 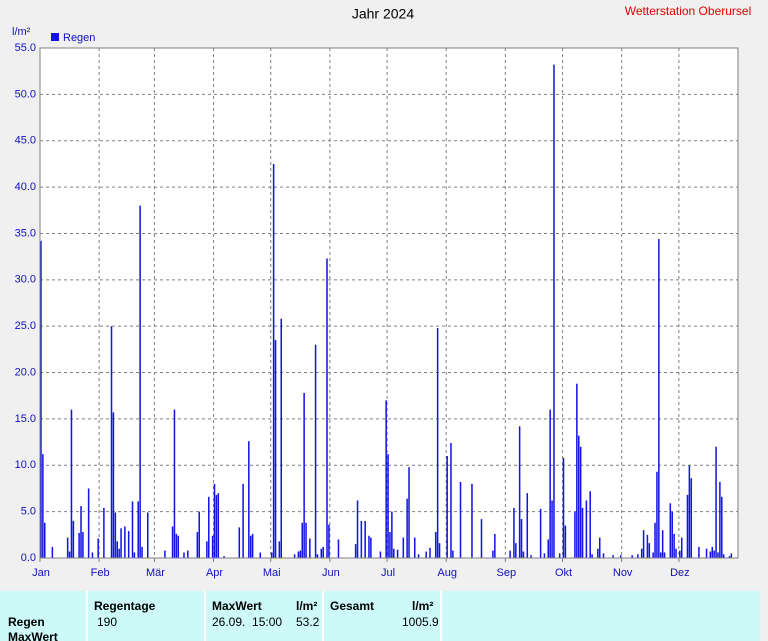 I want to click on legend-label: Regen, so click(x=79, y=38).